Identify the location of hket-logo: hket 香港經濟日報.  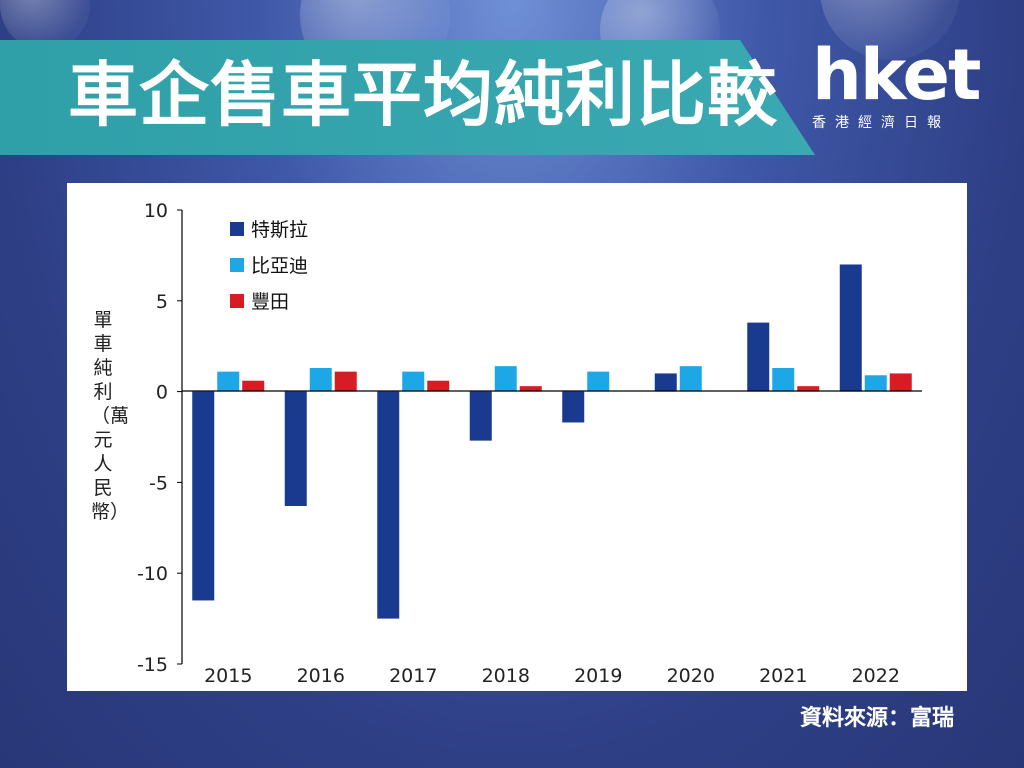
(899, 88).